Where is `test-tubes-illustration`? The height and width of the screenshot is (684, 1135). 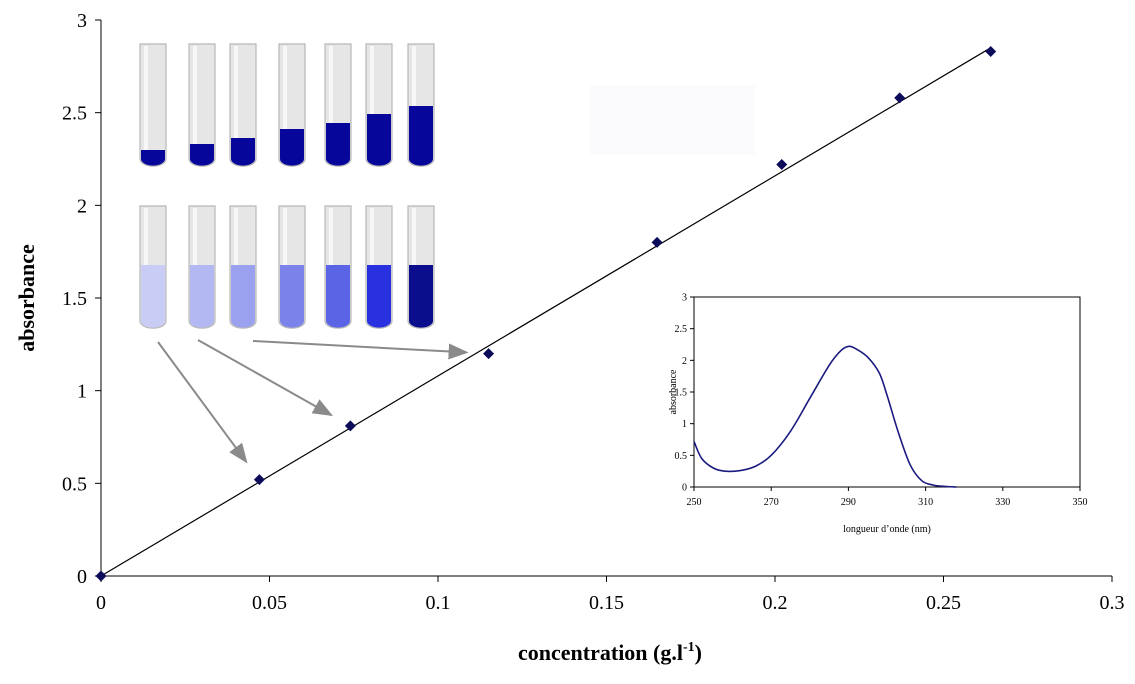 test-tubes-illustration is located at coordinates (287, 186).